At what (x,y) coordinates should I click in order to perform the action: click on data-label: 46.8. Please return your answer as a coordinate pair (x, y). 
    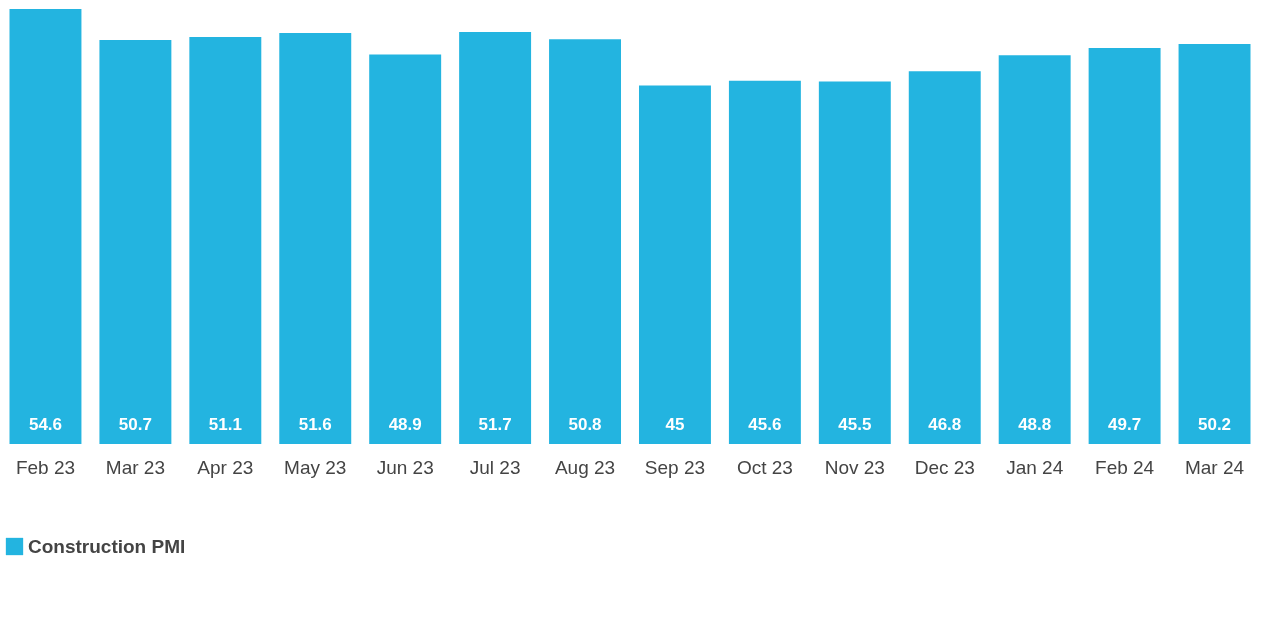
    Looking at the image, I should click on (945, 424).